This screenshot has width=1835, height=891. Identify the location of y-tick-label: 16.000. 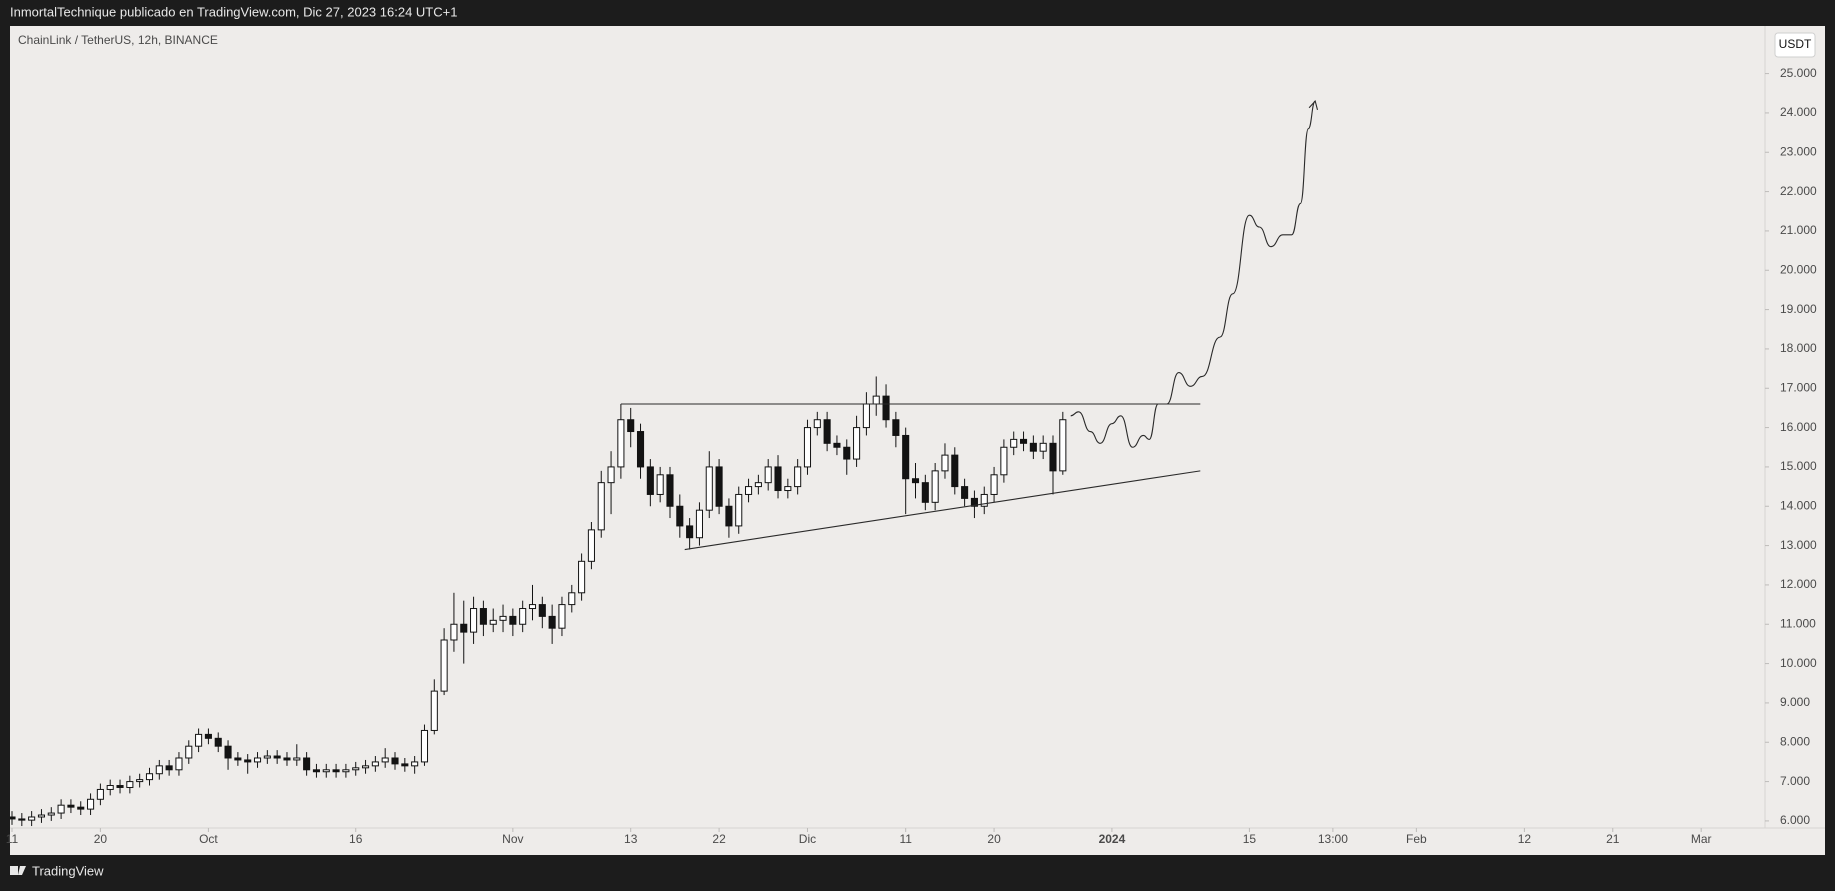
(1798, 427).